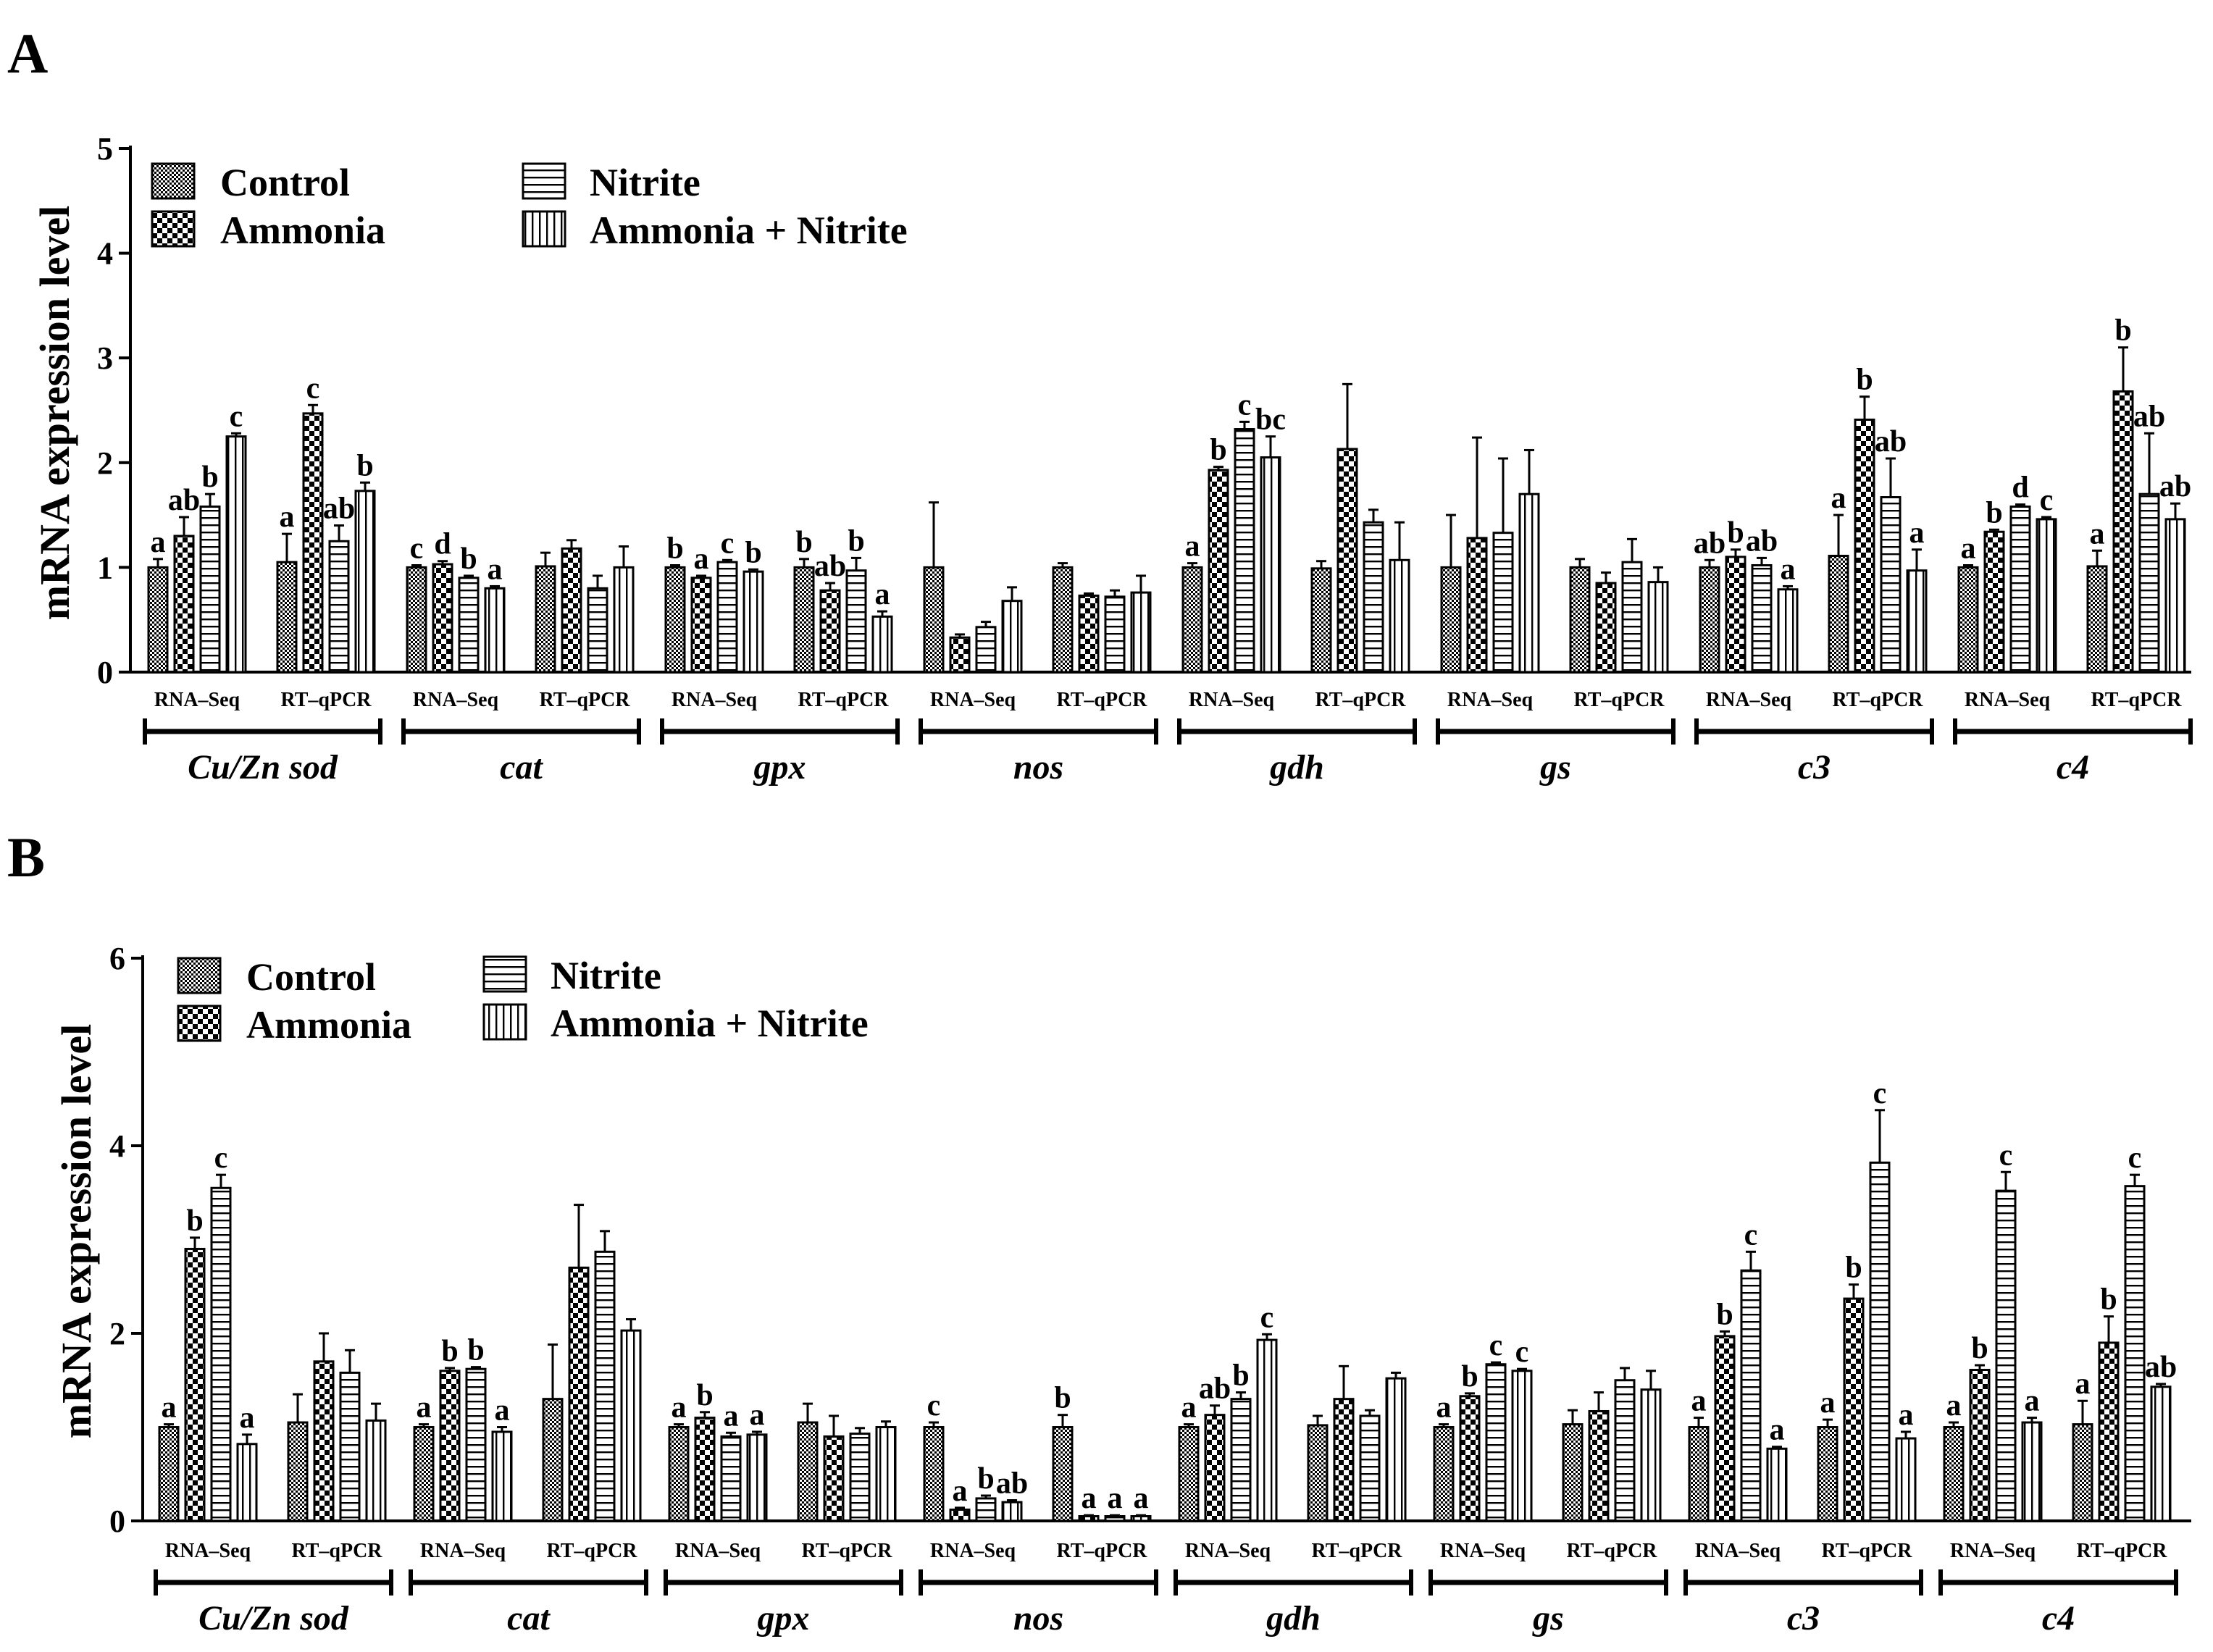 This screenshot has height=1652, width=2213. Describe the element at coordinates (199, 975) in the screenshot. I see `legend-swatch-control` at that location.